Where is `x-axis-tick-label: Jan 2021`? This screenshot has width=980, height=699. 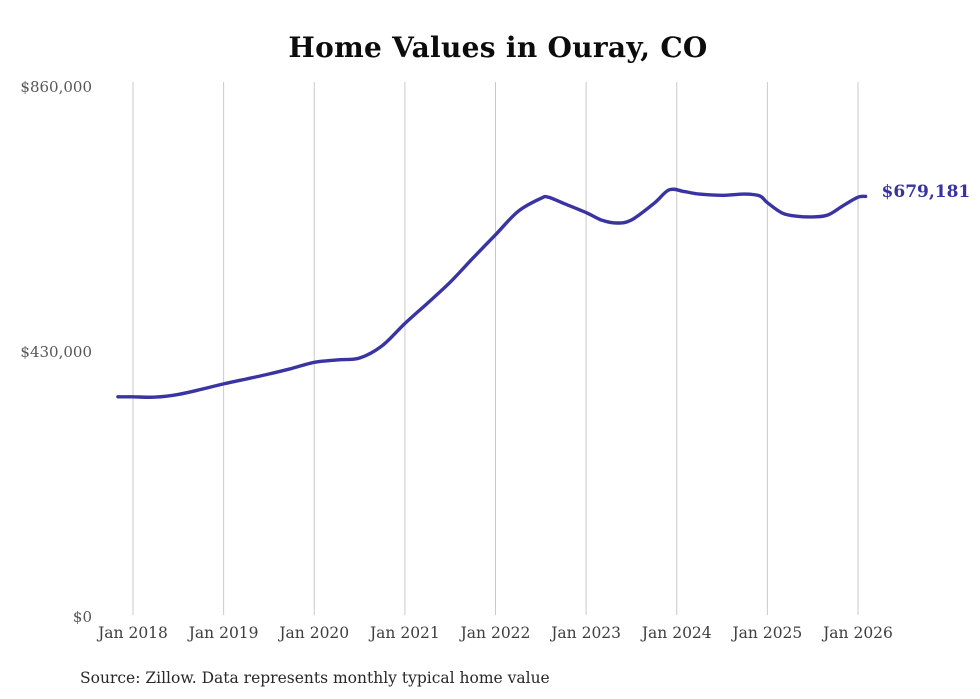
x-axis-tick-label: Jan 2021 is located at coordinates (404, 633).